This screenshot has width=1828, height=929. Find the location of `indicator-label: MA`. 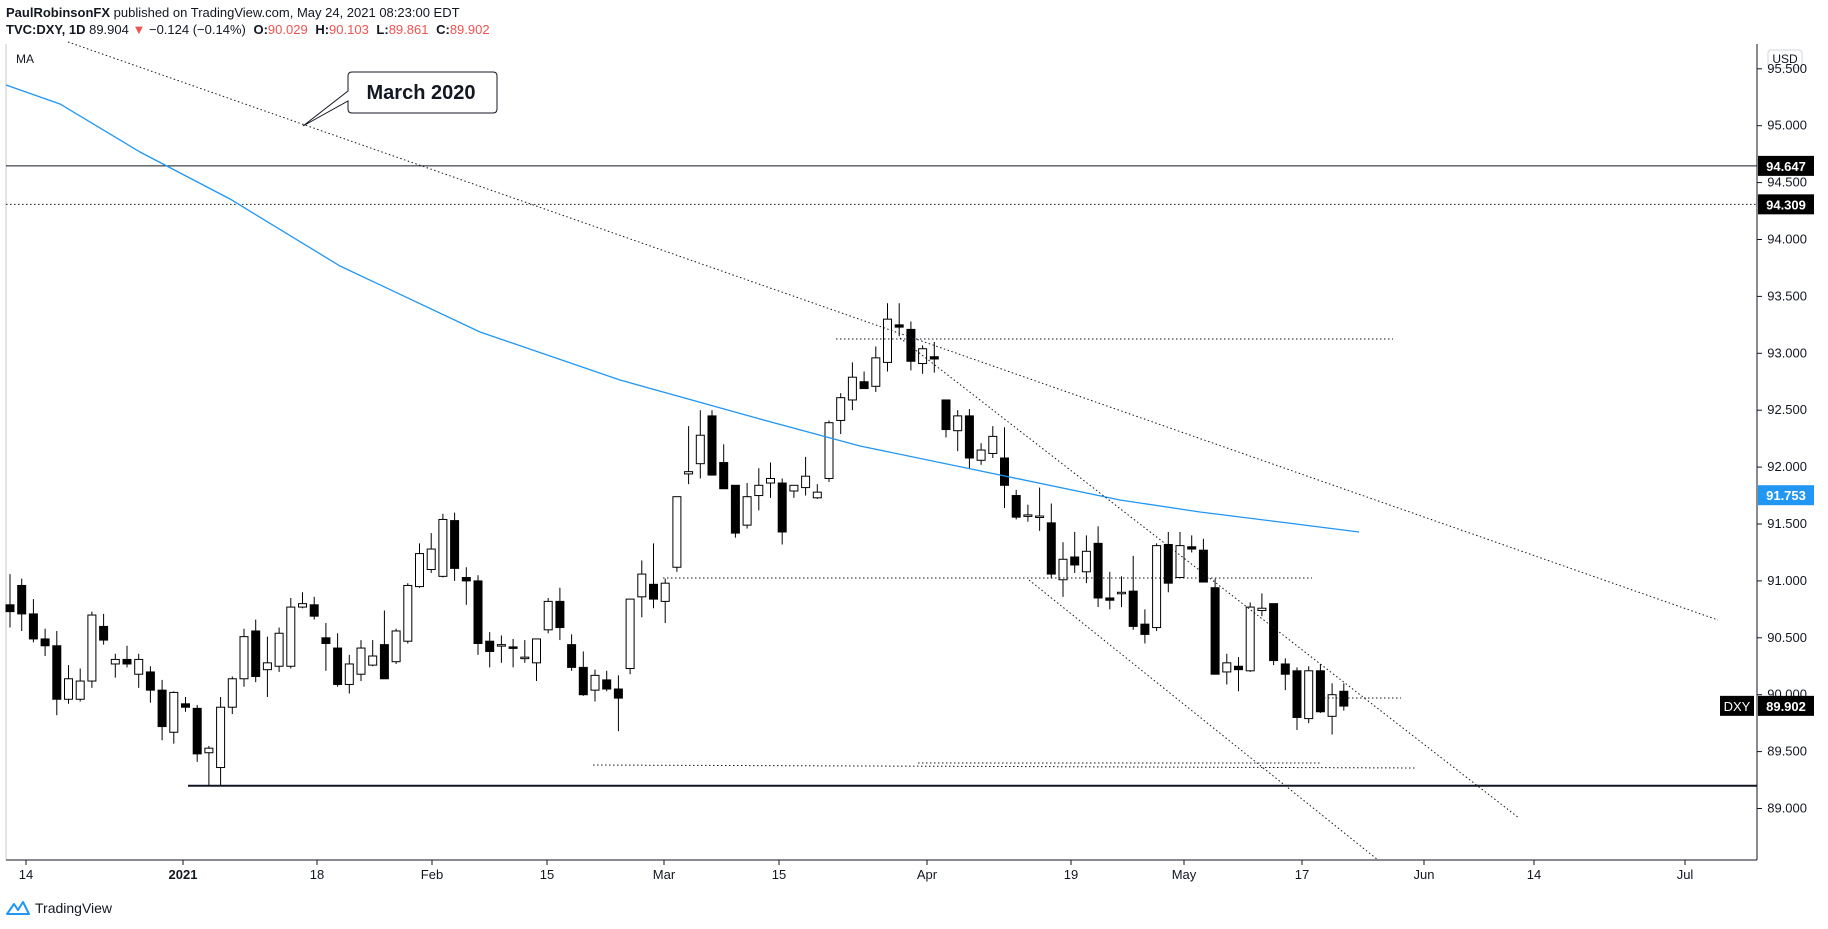

indicator-label: MA is located at coordinates (25, 59).